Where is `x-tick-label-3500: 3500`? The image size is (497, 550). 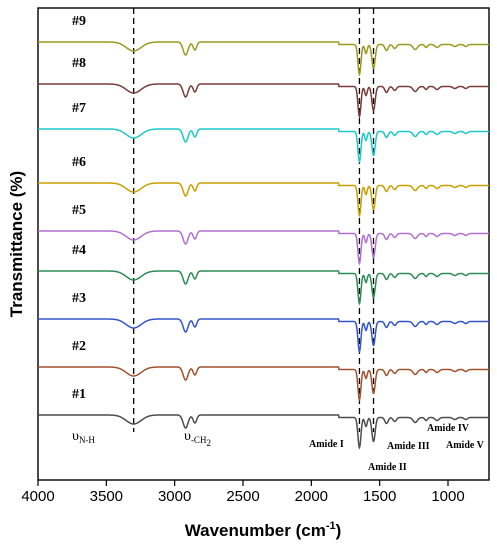
x-tick-label-3500: 3500 is located at coordinates (106, 496).